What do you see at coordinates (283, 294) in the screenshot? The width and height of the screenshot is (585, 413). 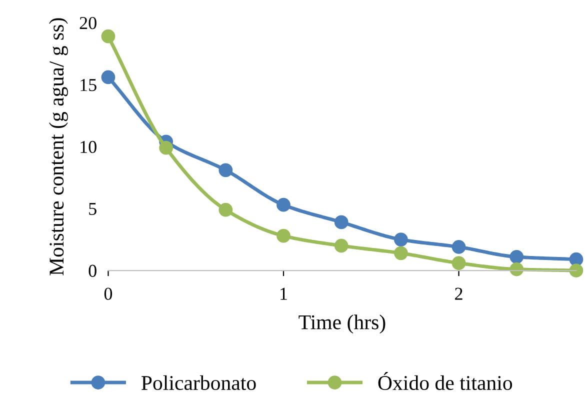 I see `x-tick-label: 1` at bounding box center [283, 294].